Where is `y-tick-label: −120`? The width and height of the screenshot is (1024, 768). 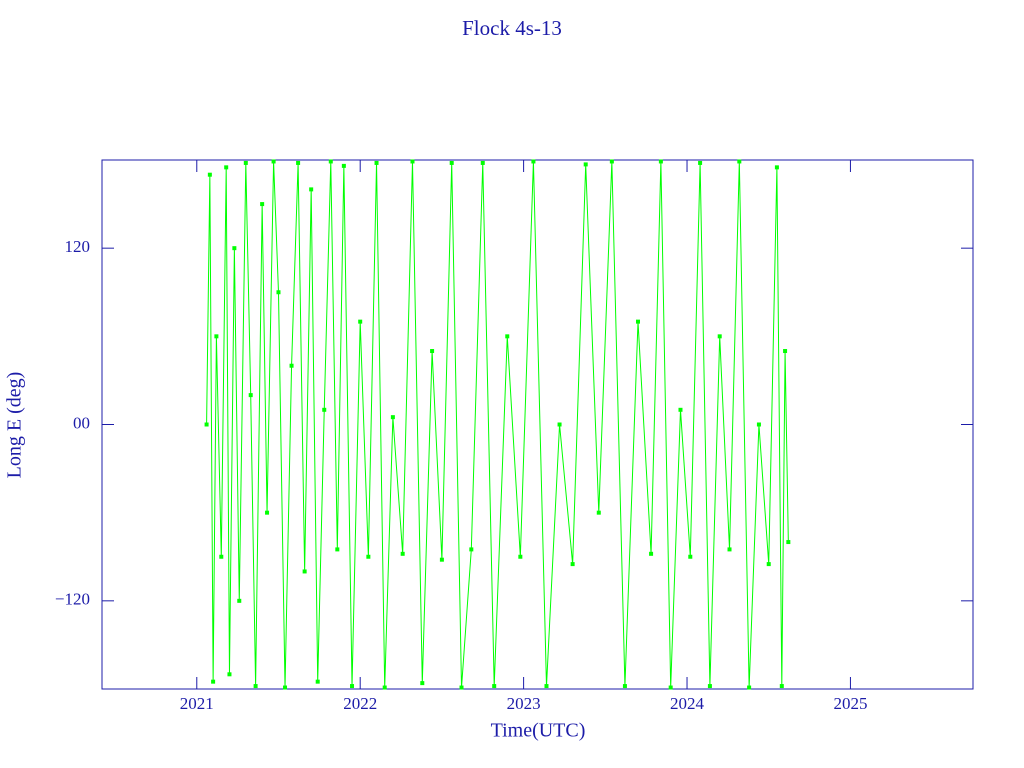
y-tick-label: −120 is located at coordinates (72, 599).